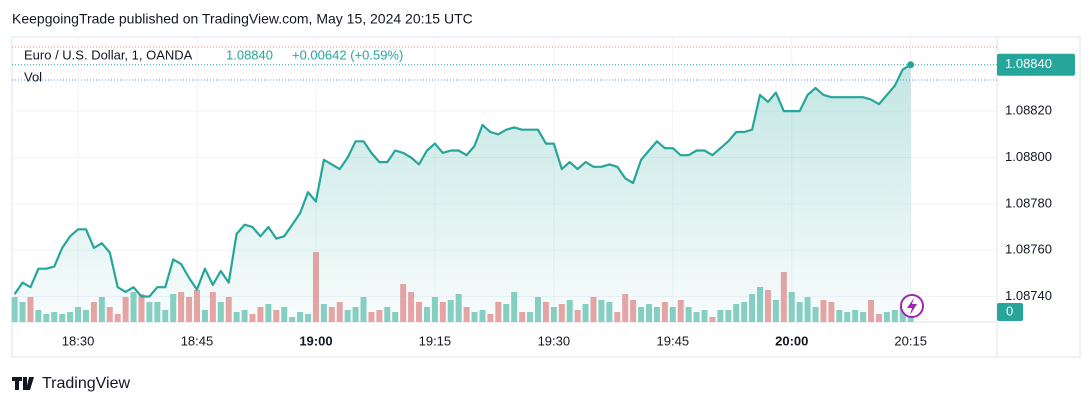 This screenshot has height=412, width=1090. I want to click on volume-label: 0, so click(1009, 310).